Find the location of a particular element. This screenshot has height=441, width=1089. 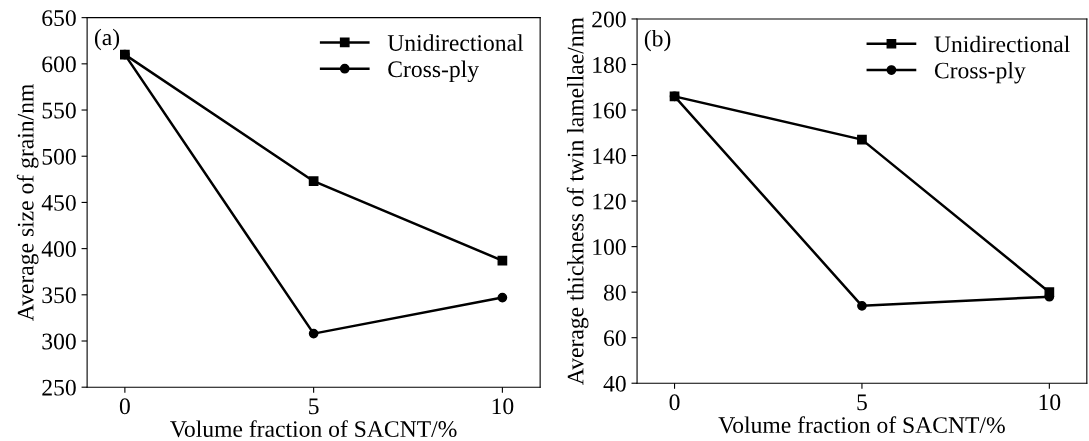

y-axis-title: Average thickness of twin lamellae/nm is located at coordinates (577, 201).